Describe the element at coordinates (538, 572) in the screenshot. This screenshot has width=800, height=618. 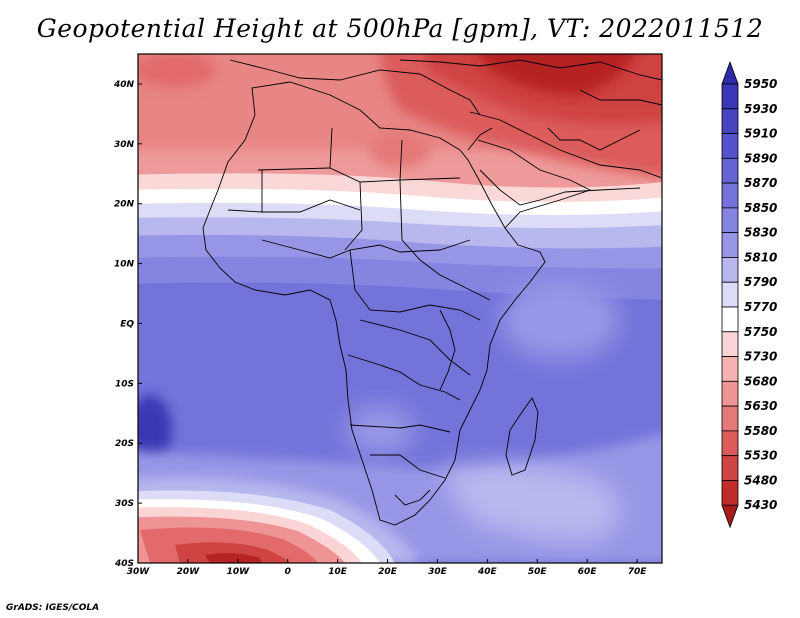
I see `lon-tick-label: 50E` at that location.